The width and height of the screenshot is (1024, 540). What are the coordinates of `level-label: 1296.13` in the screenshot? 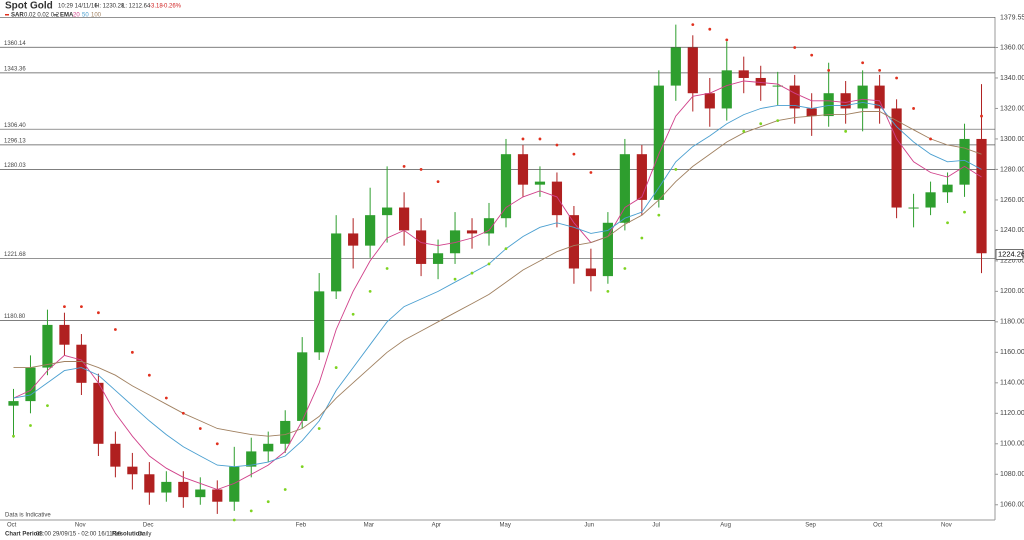 It's located at (15, 141).